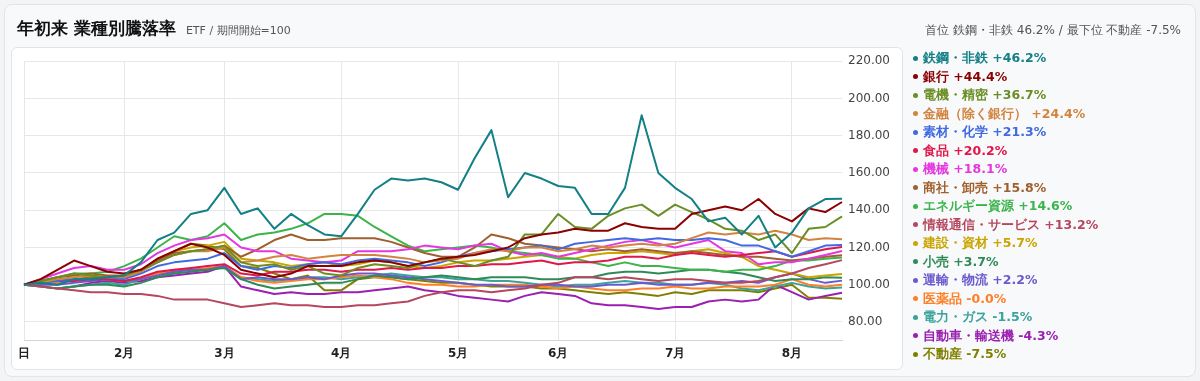 The height and width of the screenshot is (381, 1200). I want to click on x-tick-label: 3月, so click(224, 352).